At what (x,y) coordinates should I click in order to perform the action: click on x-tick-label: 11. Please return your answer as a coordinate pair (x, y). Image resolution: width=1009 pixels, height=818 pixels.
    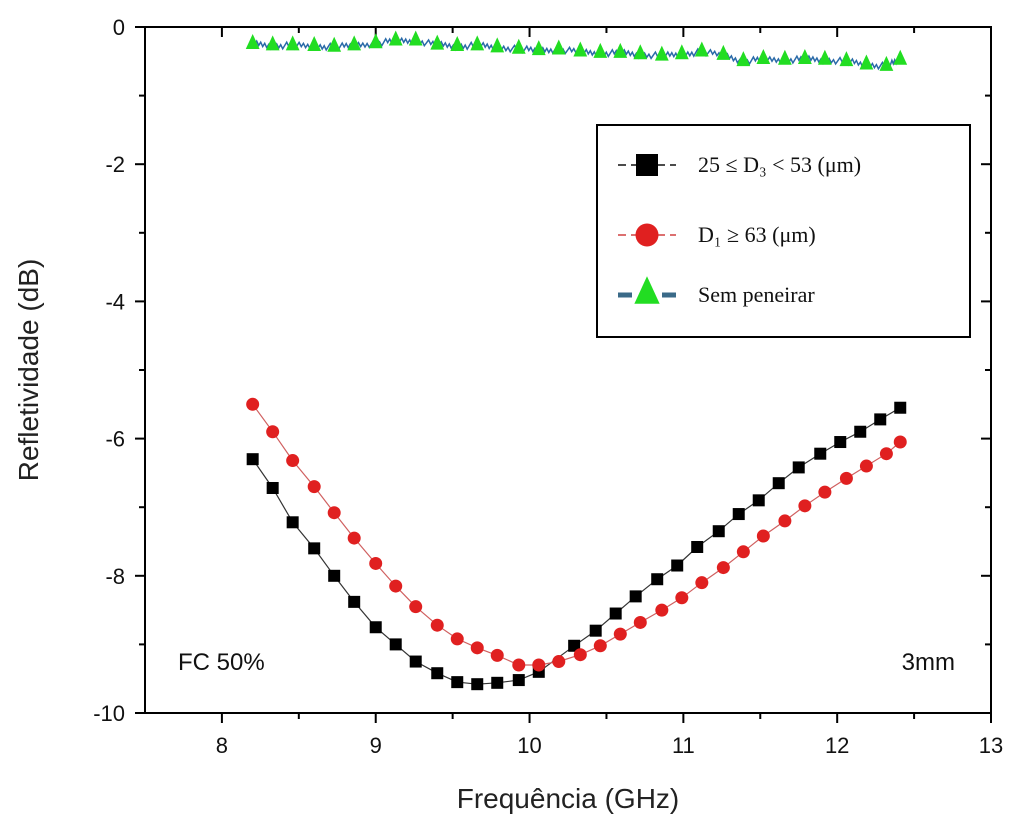
    Looking at the image, I should click on (683, 745).